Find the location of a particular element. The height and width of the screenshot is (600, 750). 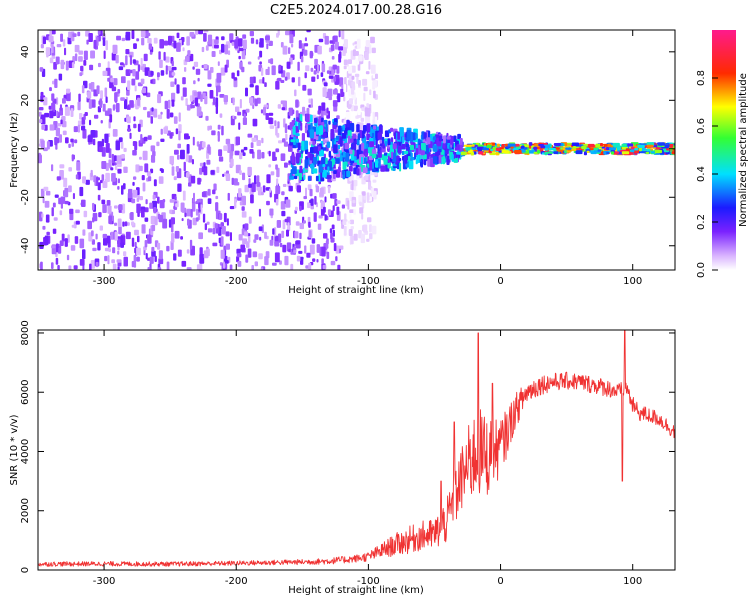

colorbar-tick-label: 0.0 is located at coordinates (701, 270).